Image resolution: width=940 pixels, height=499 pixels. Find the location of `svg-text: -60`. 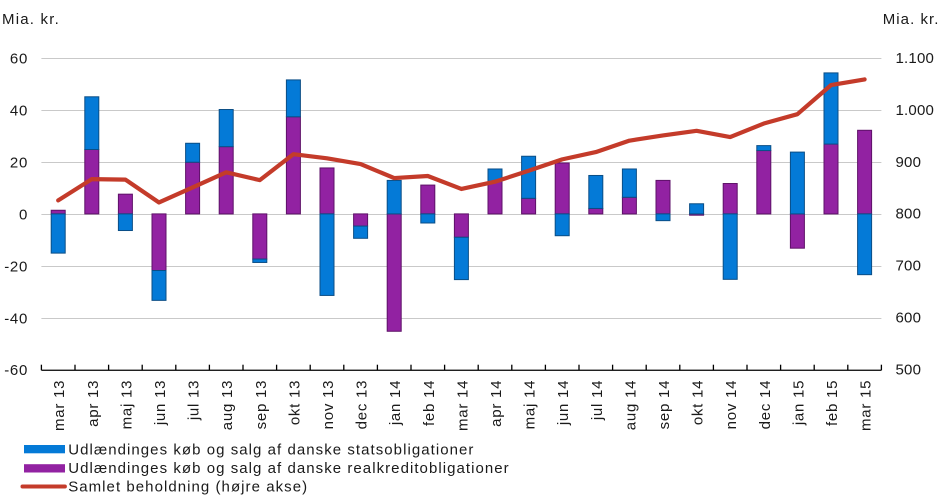

svg-text: -60 is located at coordinates (16, 370).